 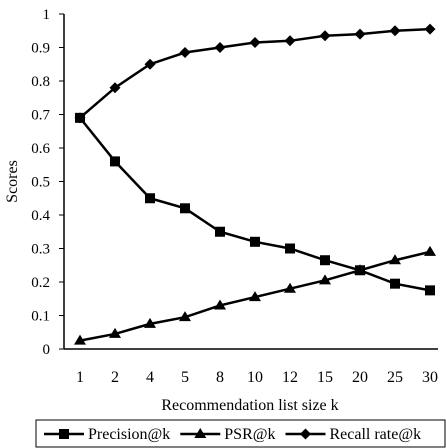 I want to click on y-axis-title: Scores, so click(x=12, y=181).